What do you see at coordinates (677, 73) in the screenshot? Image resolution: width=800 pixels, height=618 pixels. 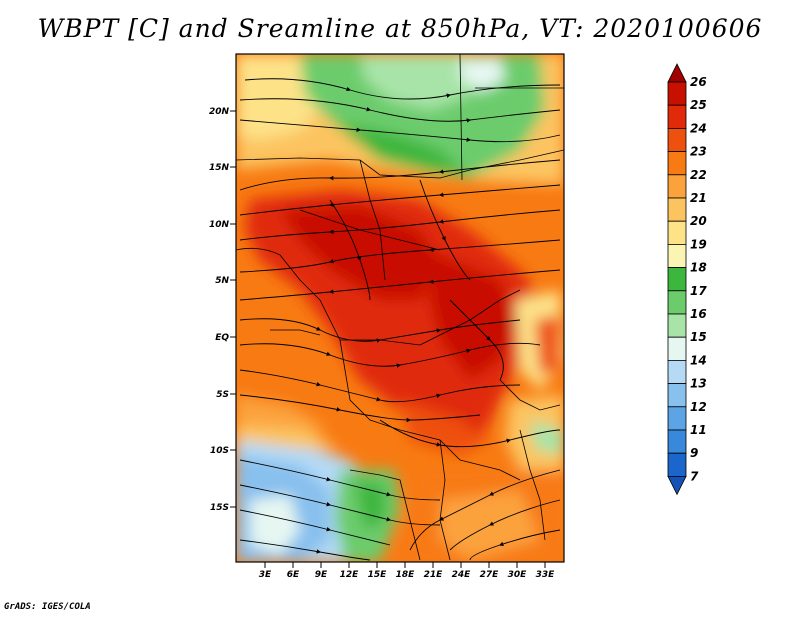 I see `colorbar-arrow-top` at bounding box center [677, 73].